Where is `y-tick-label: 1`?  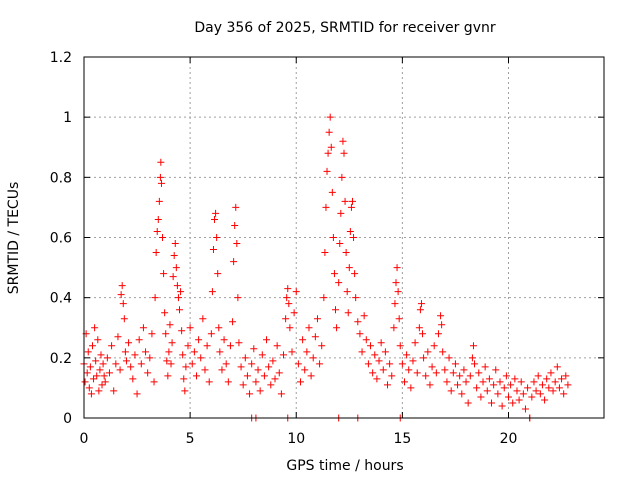
y-tick-label: 1 is located at coordinates (67, 118).